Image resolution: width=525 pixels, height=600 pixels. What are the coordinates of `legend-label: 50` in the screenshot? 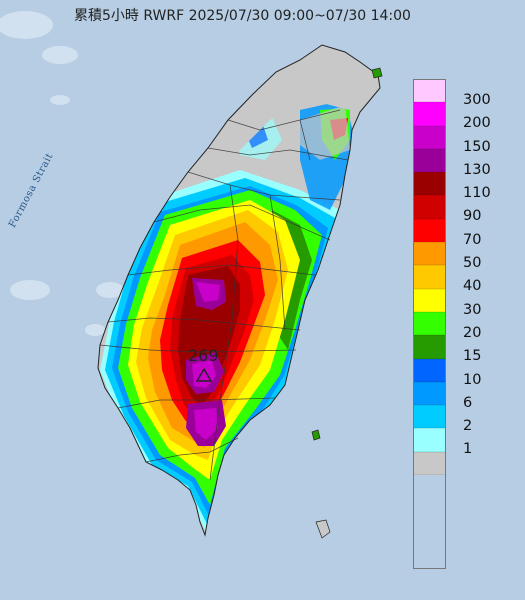 It's located at (472, 263).